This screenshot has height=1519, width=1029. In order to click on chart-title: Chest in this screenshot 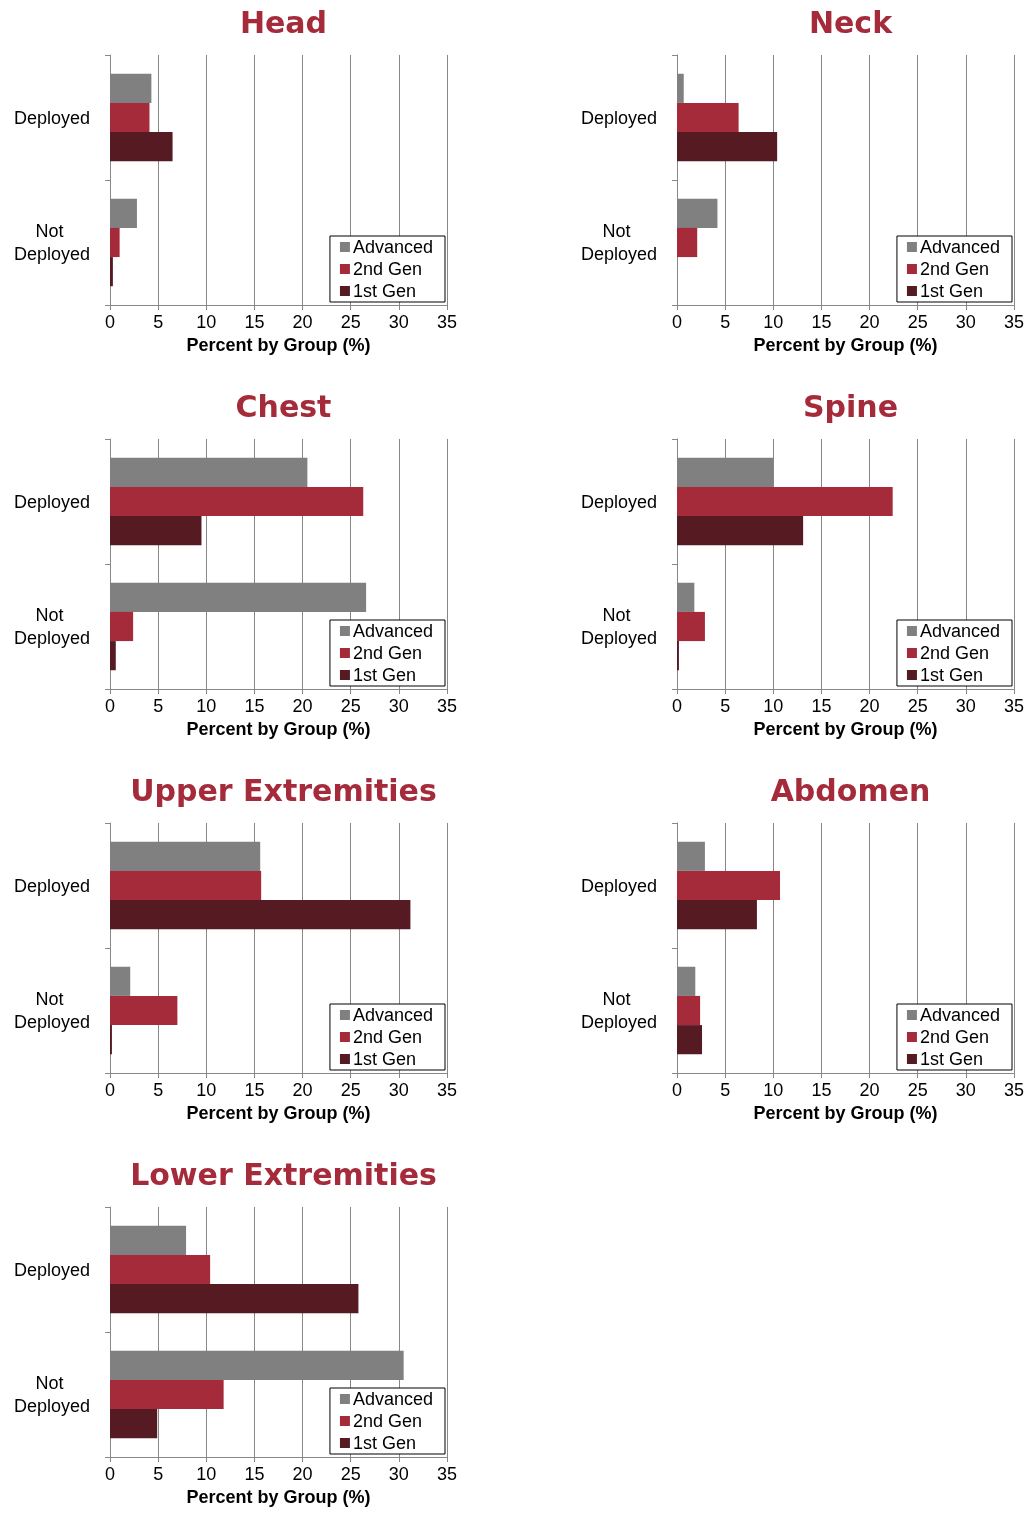, I will do `click(283, 406)`.